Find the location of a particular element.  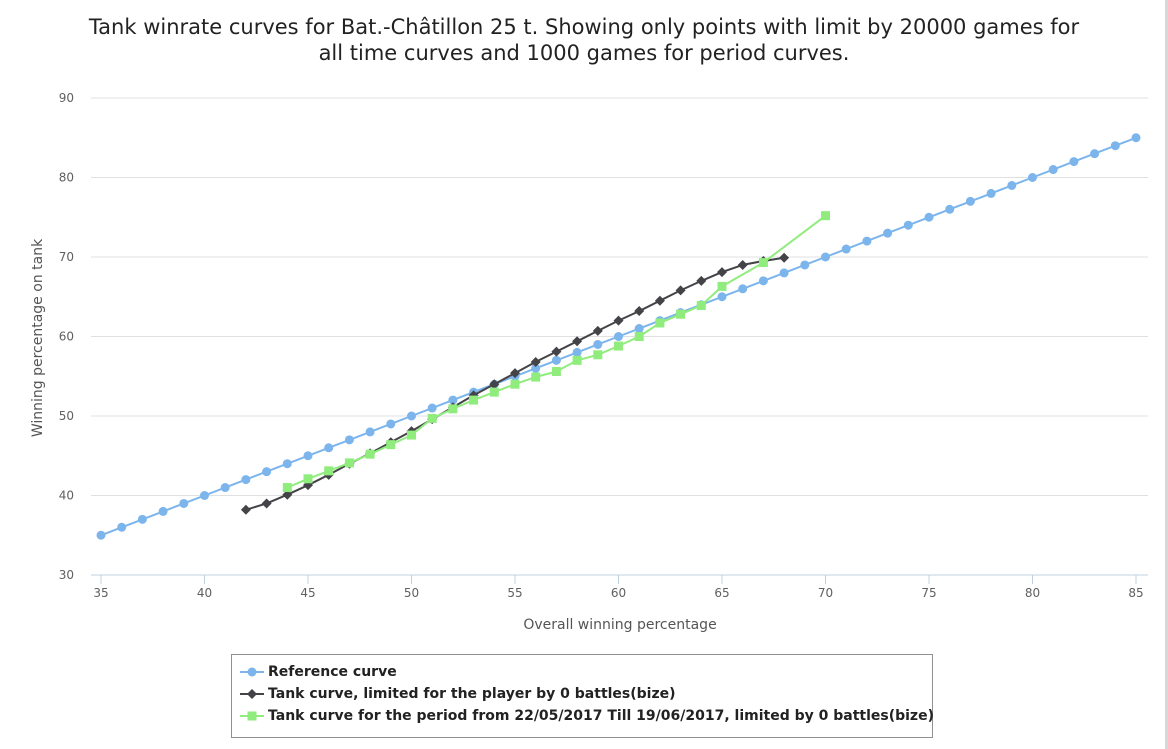

x-axis is located at coordinates (619, 579).